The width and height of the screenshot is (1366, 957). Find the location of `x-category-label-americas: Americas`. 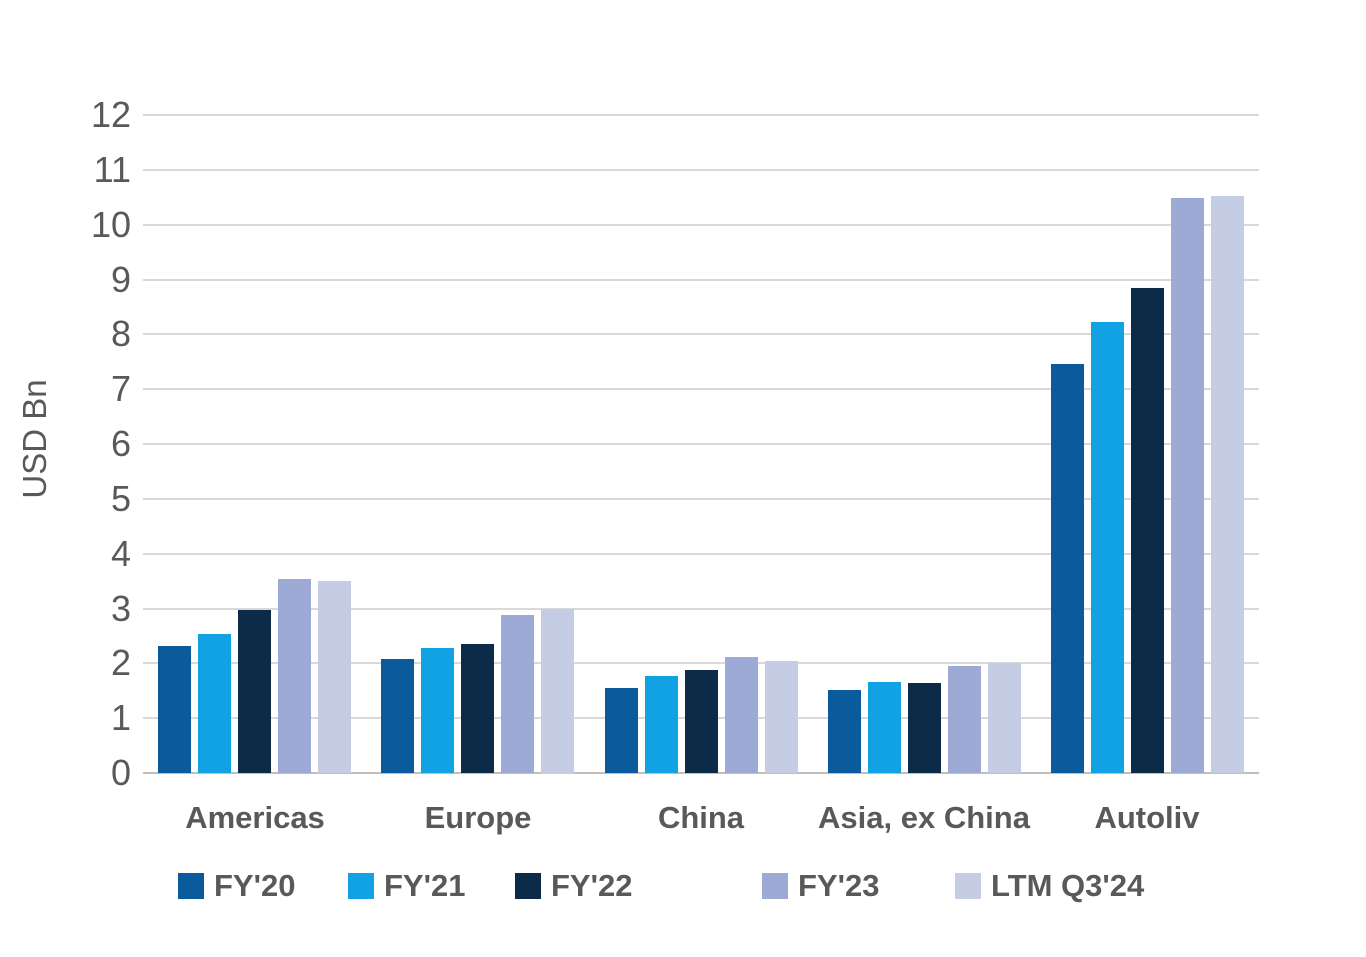

x-category-label-americas: Americas is located at coordinates (255, 817).